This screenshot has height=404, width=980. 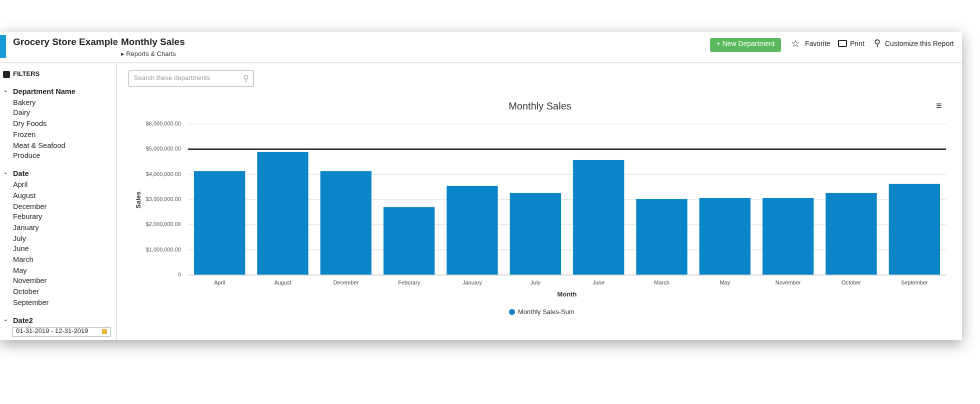 I want to click on filter-group-title: Date, so click(x=21, y=174).